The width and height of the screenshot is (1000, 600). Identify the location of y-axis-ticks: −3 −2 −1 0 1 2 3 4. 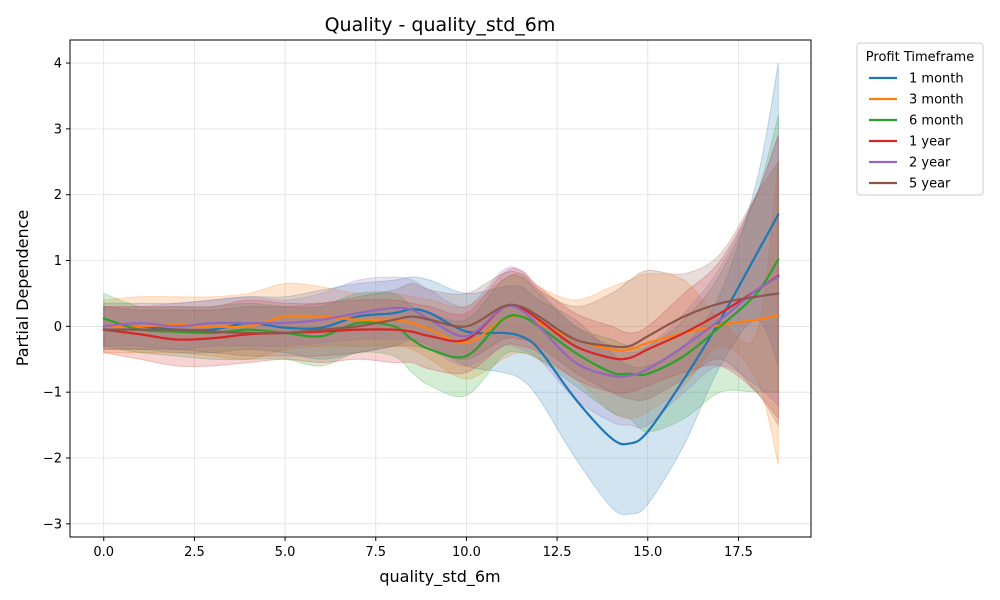
(56, 294).